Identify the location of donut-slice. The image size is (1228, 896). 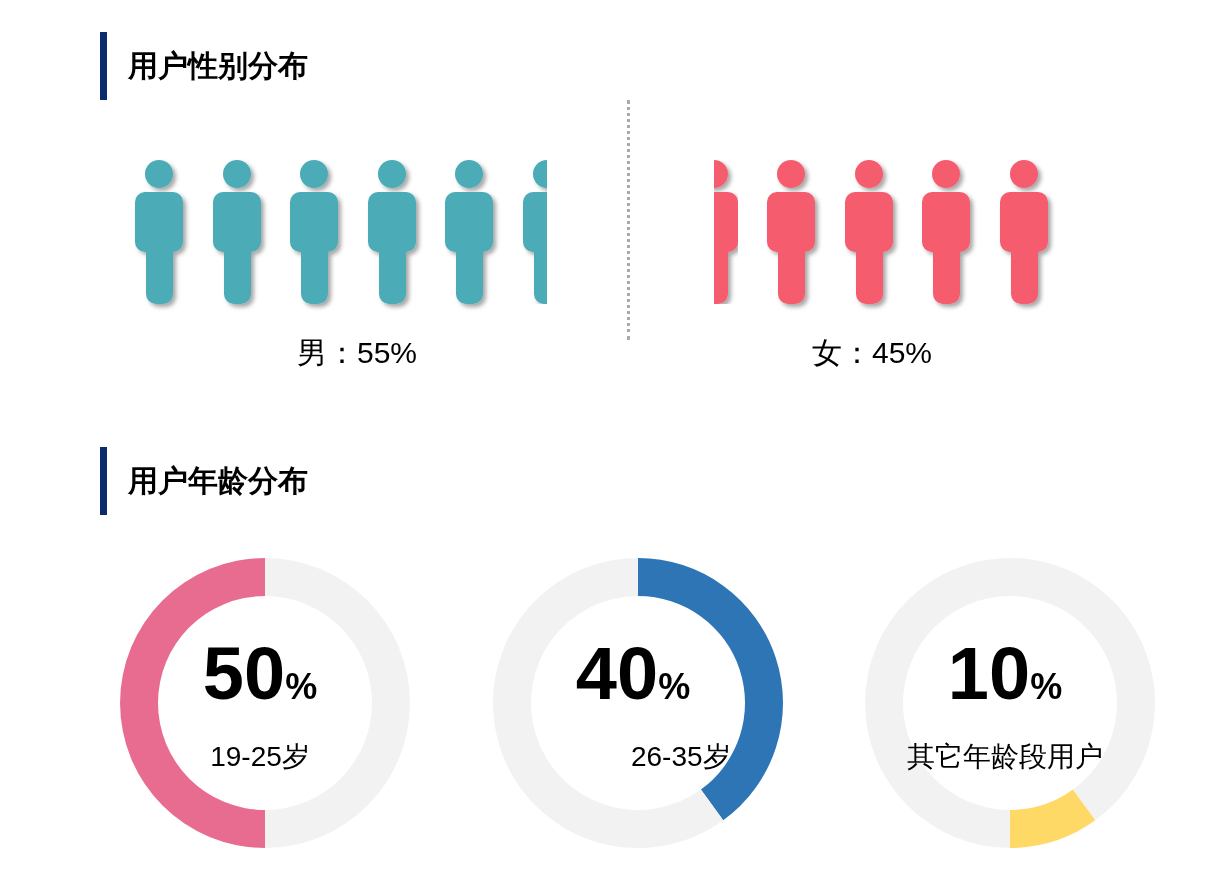
(1053, 818).